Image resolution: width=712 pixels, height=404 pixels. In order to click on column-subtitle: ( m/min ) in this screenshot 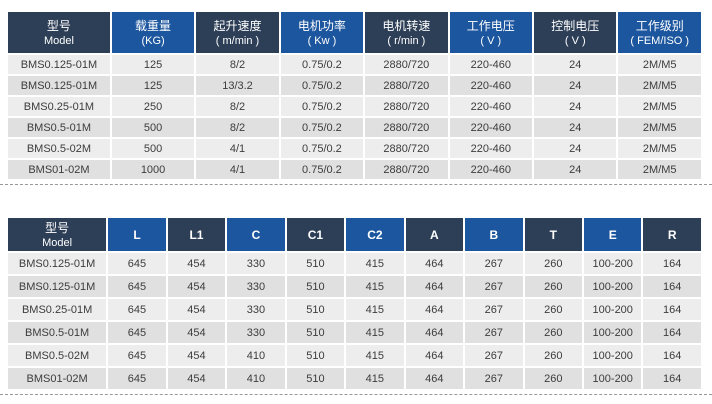, I will do `click(237, 40)`.